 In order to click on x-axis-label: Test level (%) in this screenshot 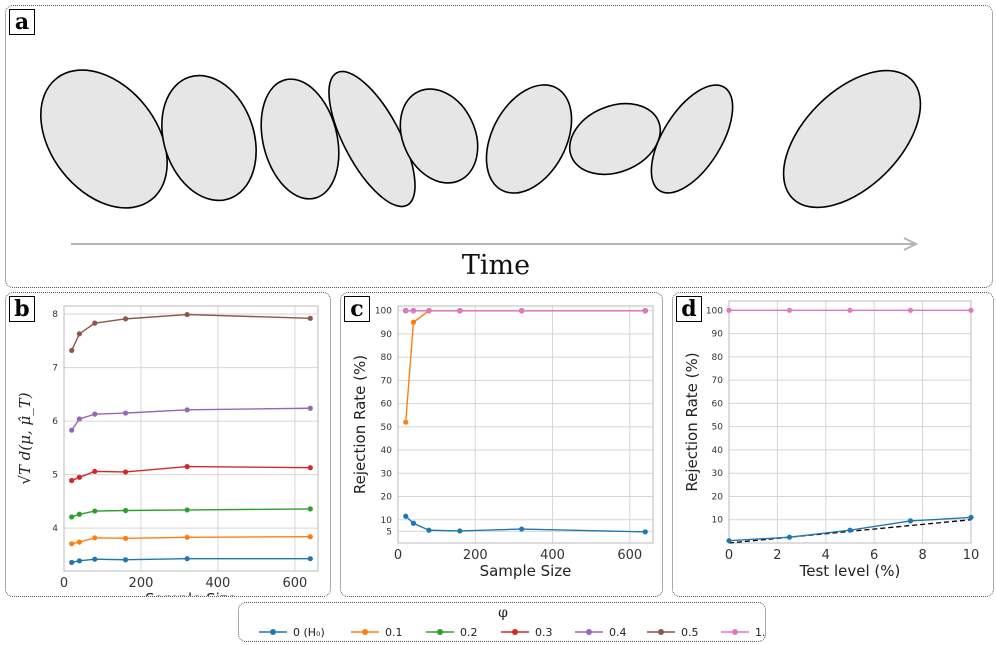, I will do `click(850, 571)`.